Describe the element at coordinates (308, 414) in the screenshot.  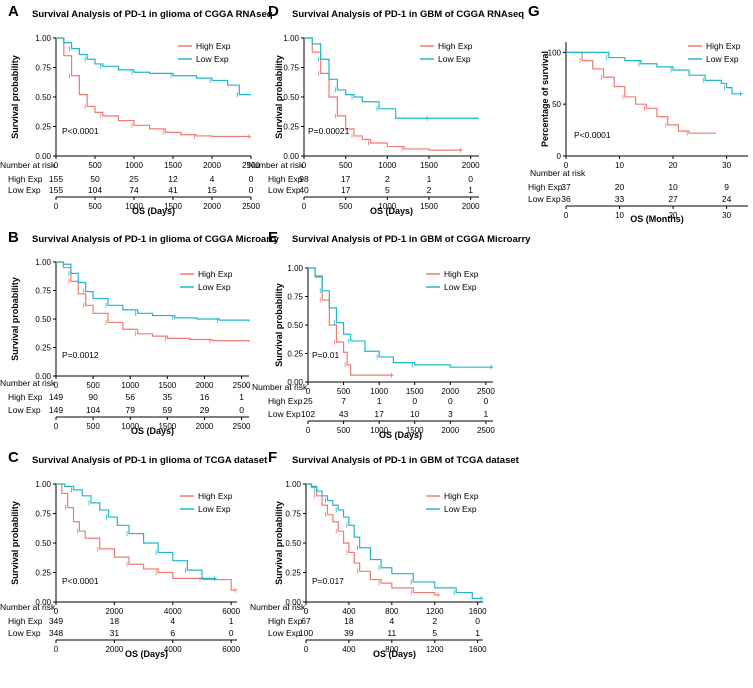
I see `risk-value: 102` at that location.